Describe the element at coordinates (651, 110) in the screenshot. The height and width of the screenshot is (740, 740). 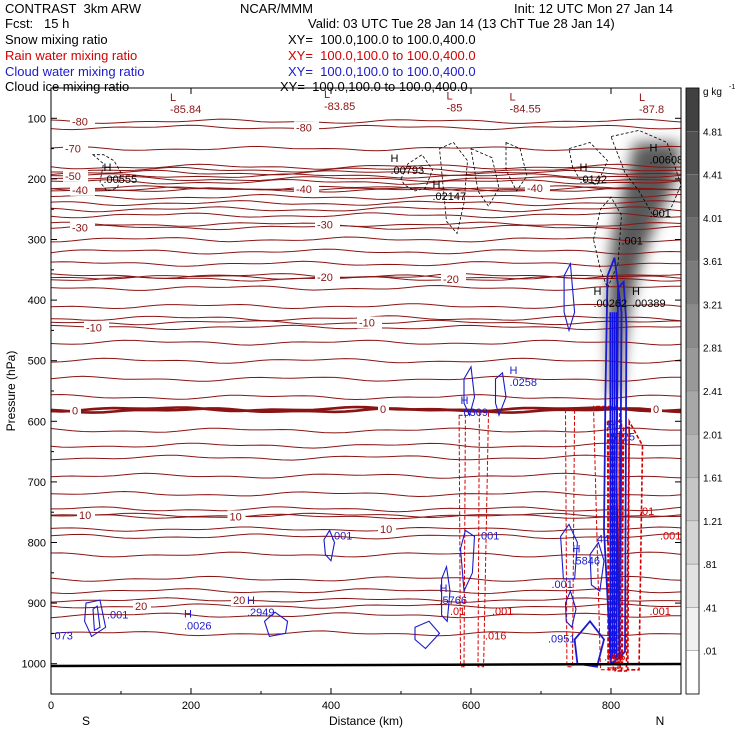
I see `extremum-value: -87.8` at that location.